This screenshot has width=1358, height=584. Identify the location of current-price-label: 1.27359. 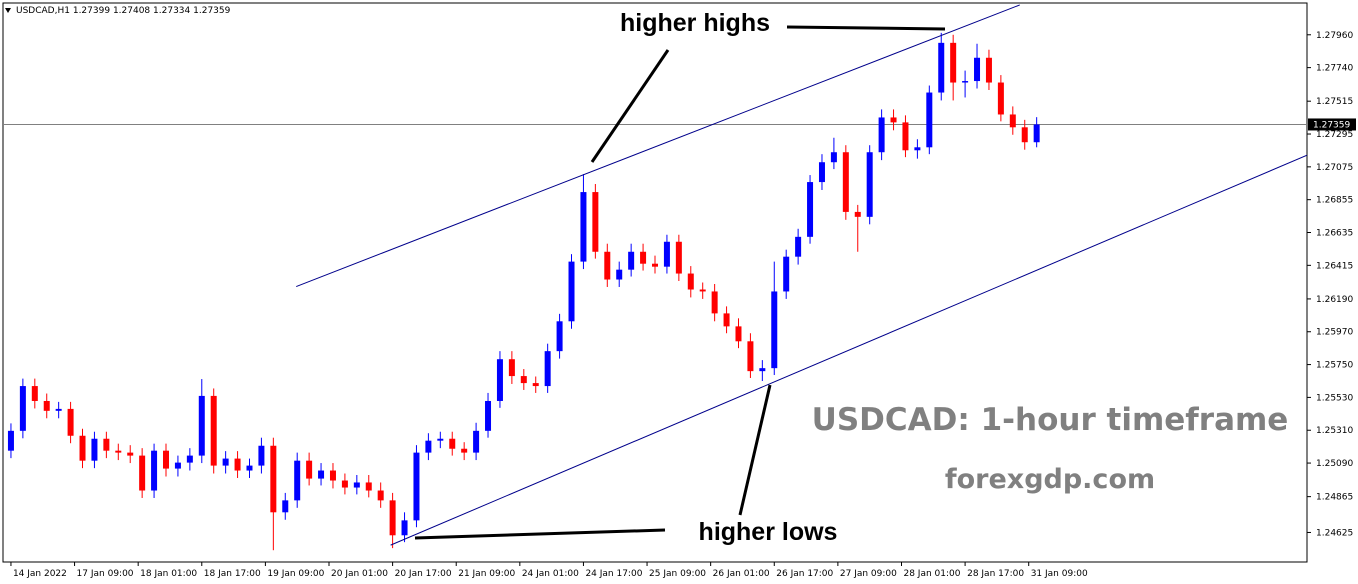
(1331, 125).